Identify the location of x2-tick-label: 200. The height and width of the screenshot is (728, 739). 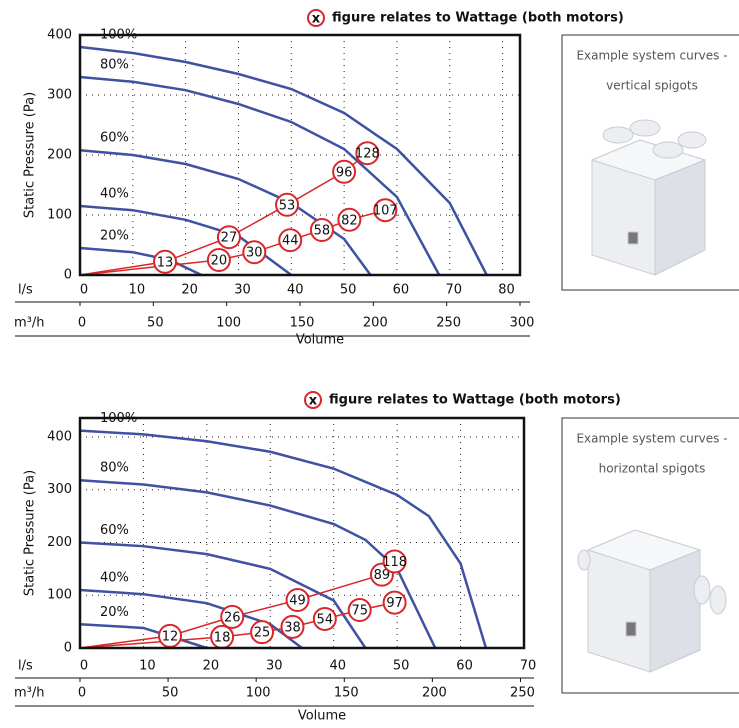
(375, 323).